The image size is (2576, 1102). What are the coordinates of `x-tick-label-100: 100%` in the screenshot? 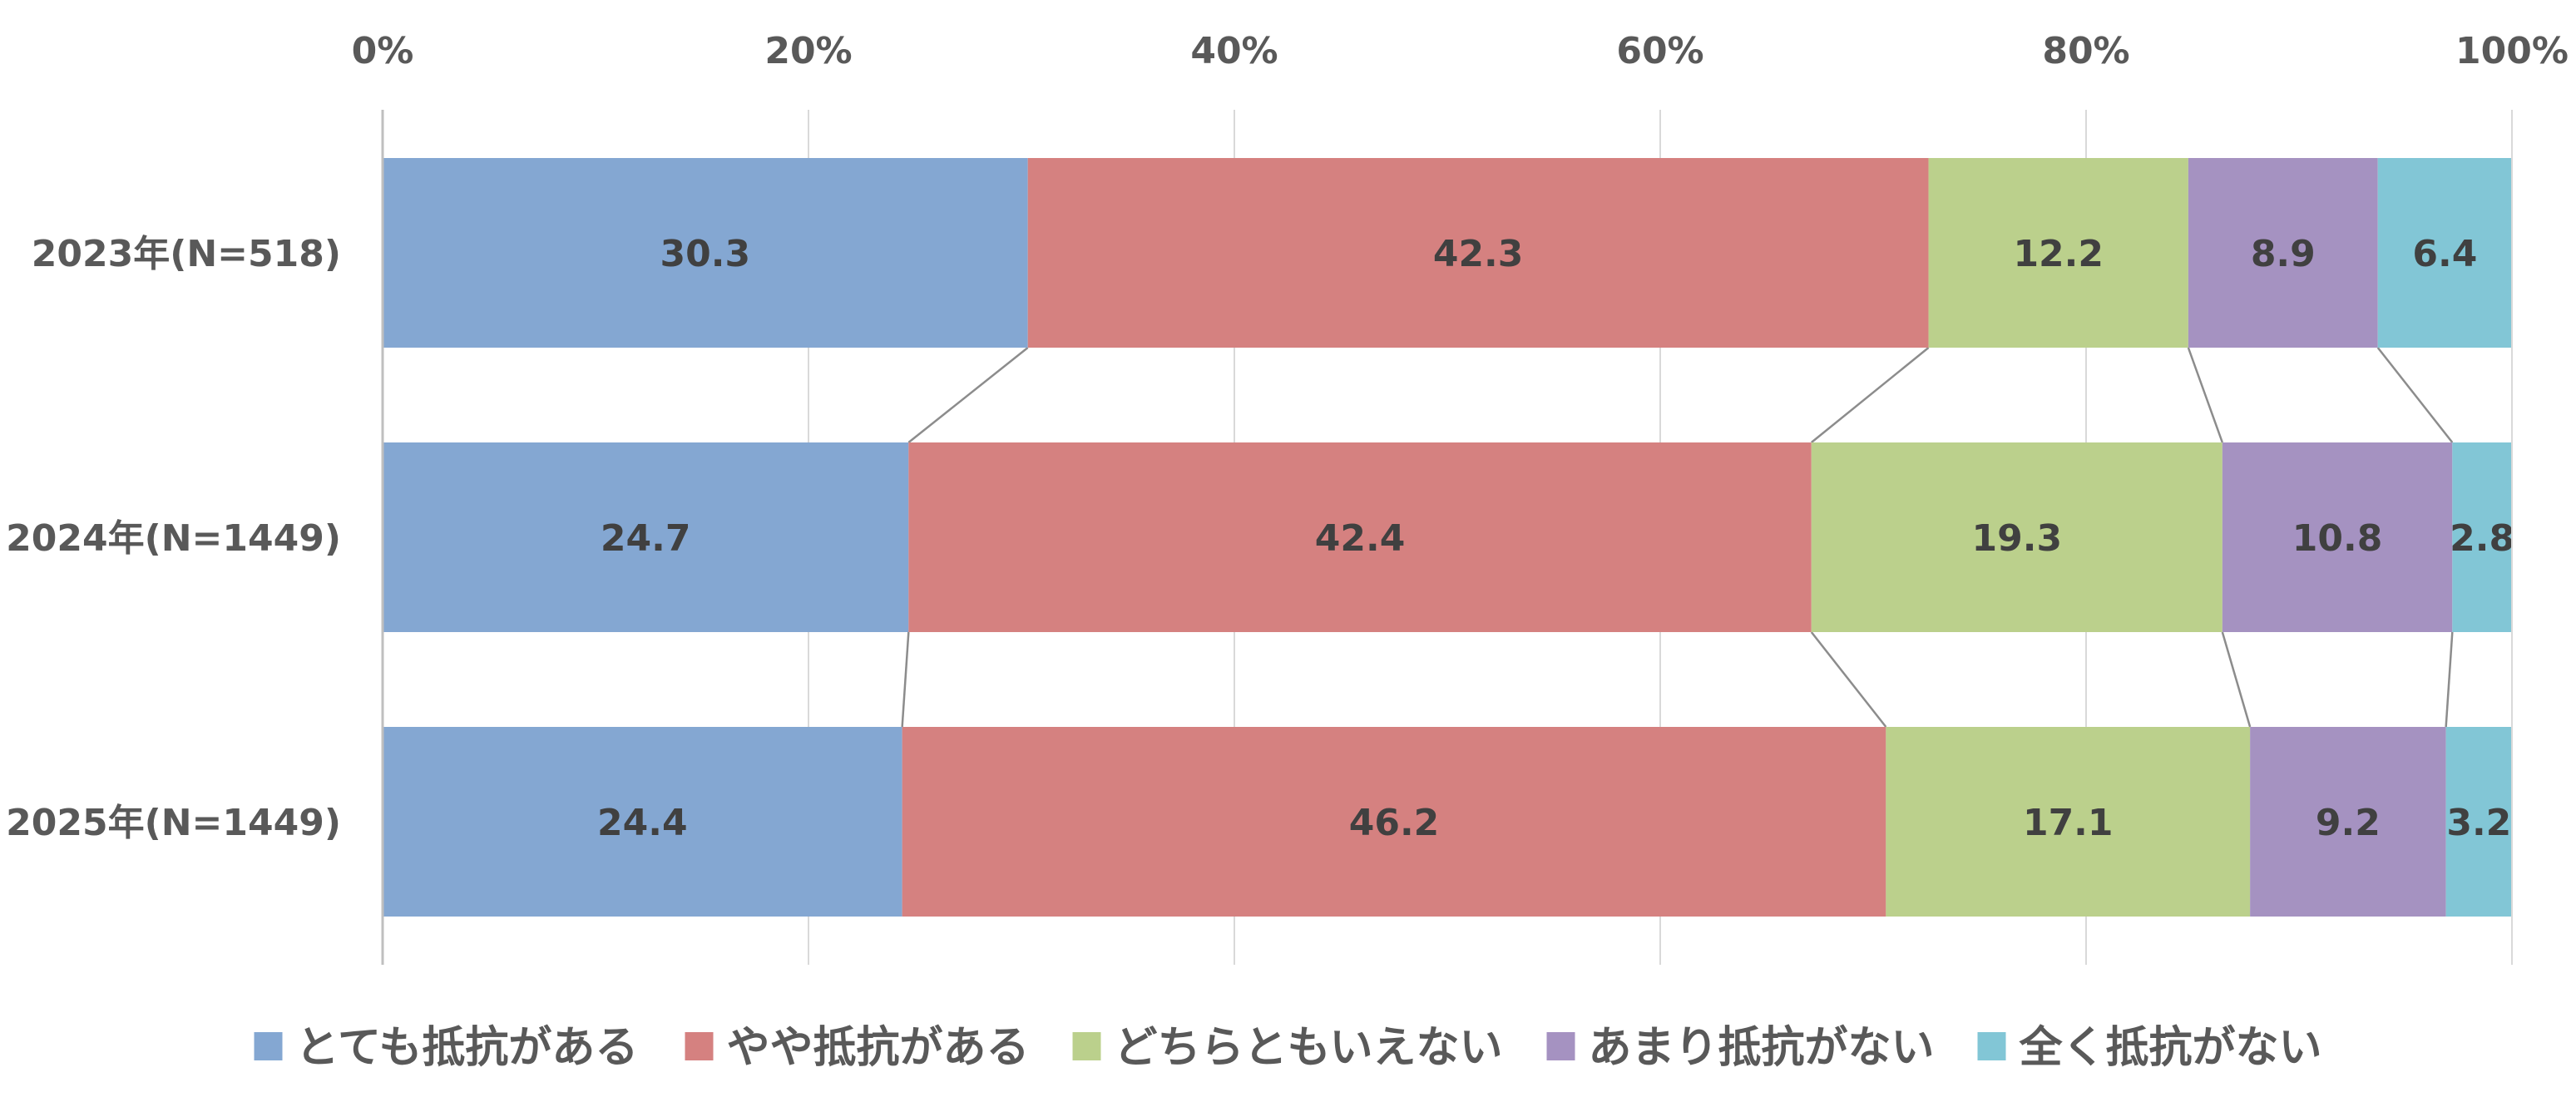 It's located at (2512, 51).